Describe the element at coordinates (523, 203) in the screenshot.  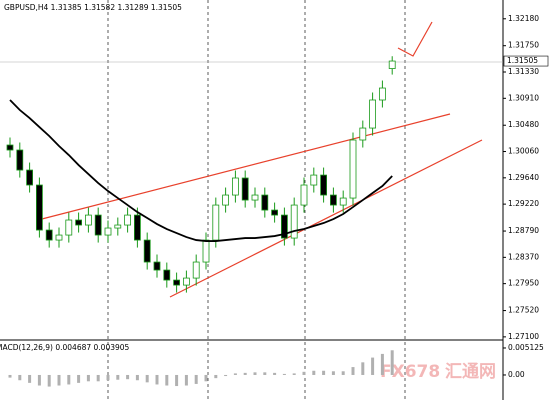
I see `y-tick-label: 1.29220` at that location.